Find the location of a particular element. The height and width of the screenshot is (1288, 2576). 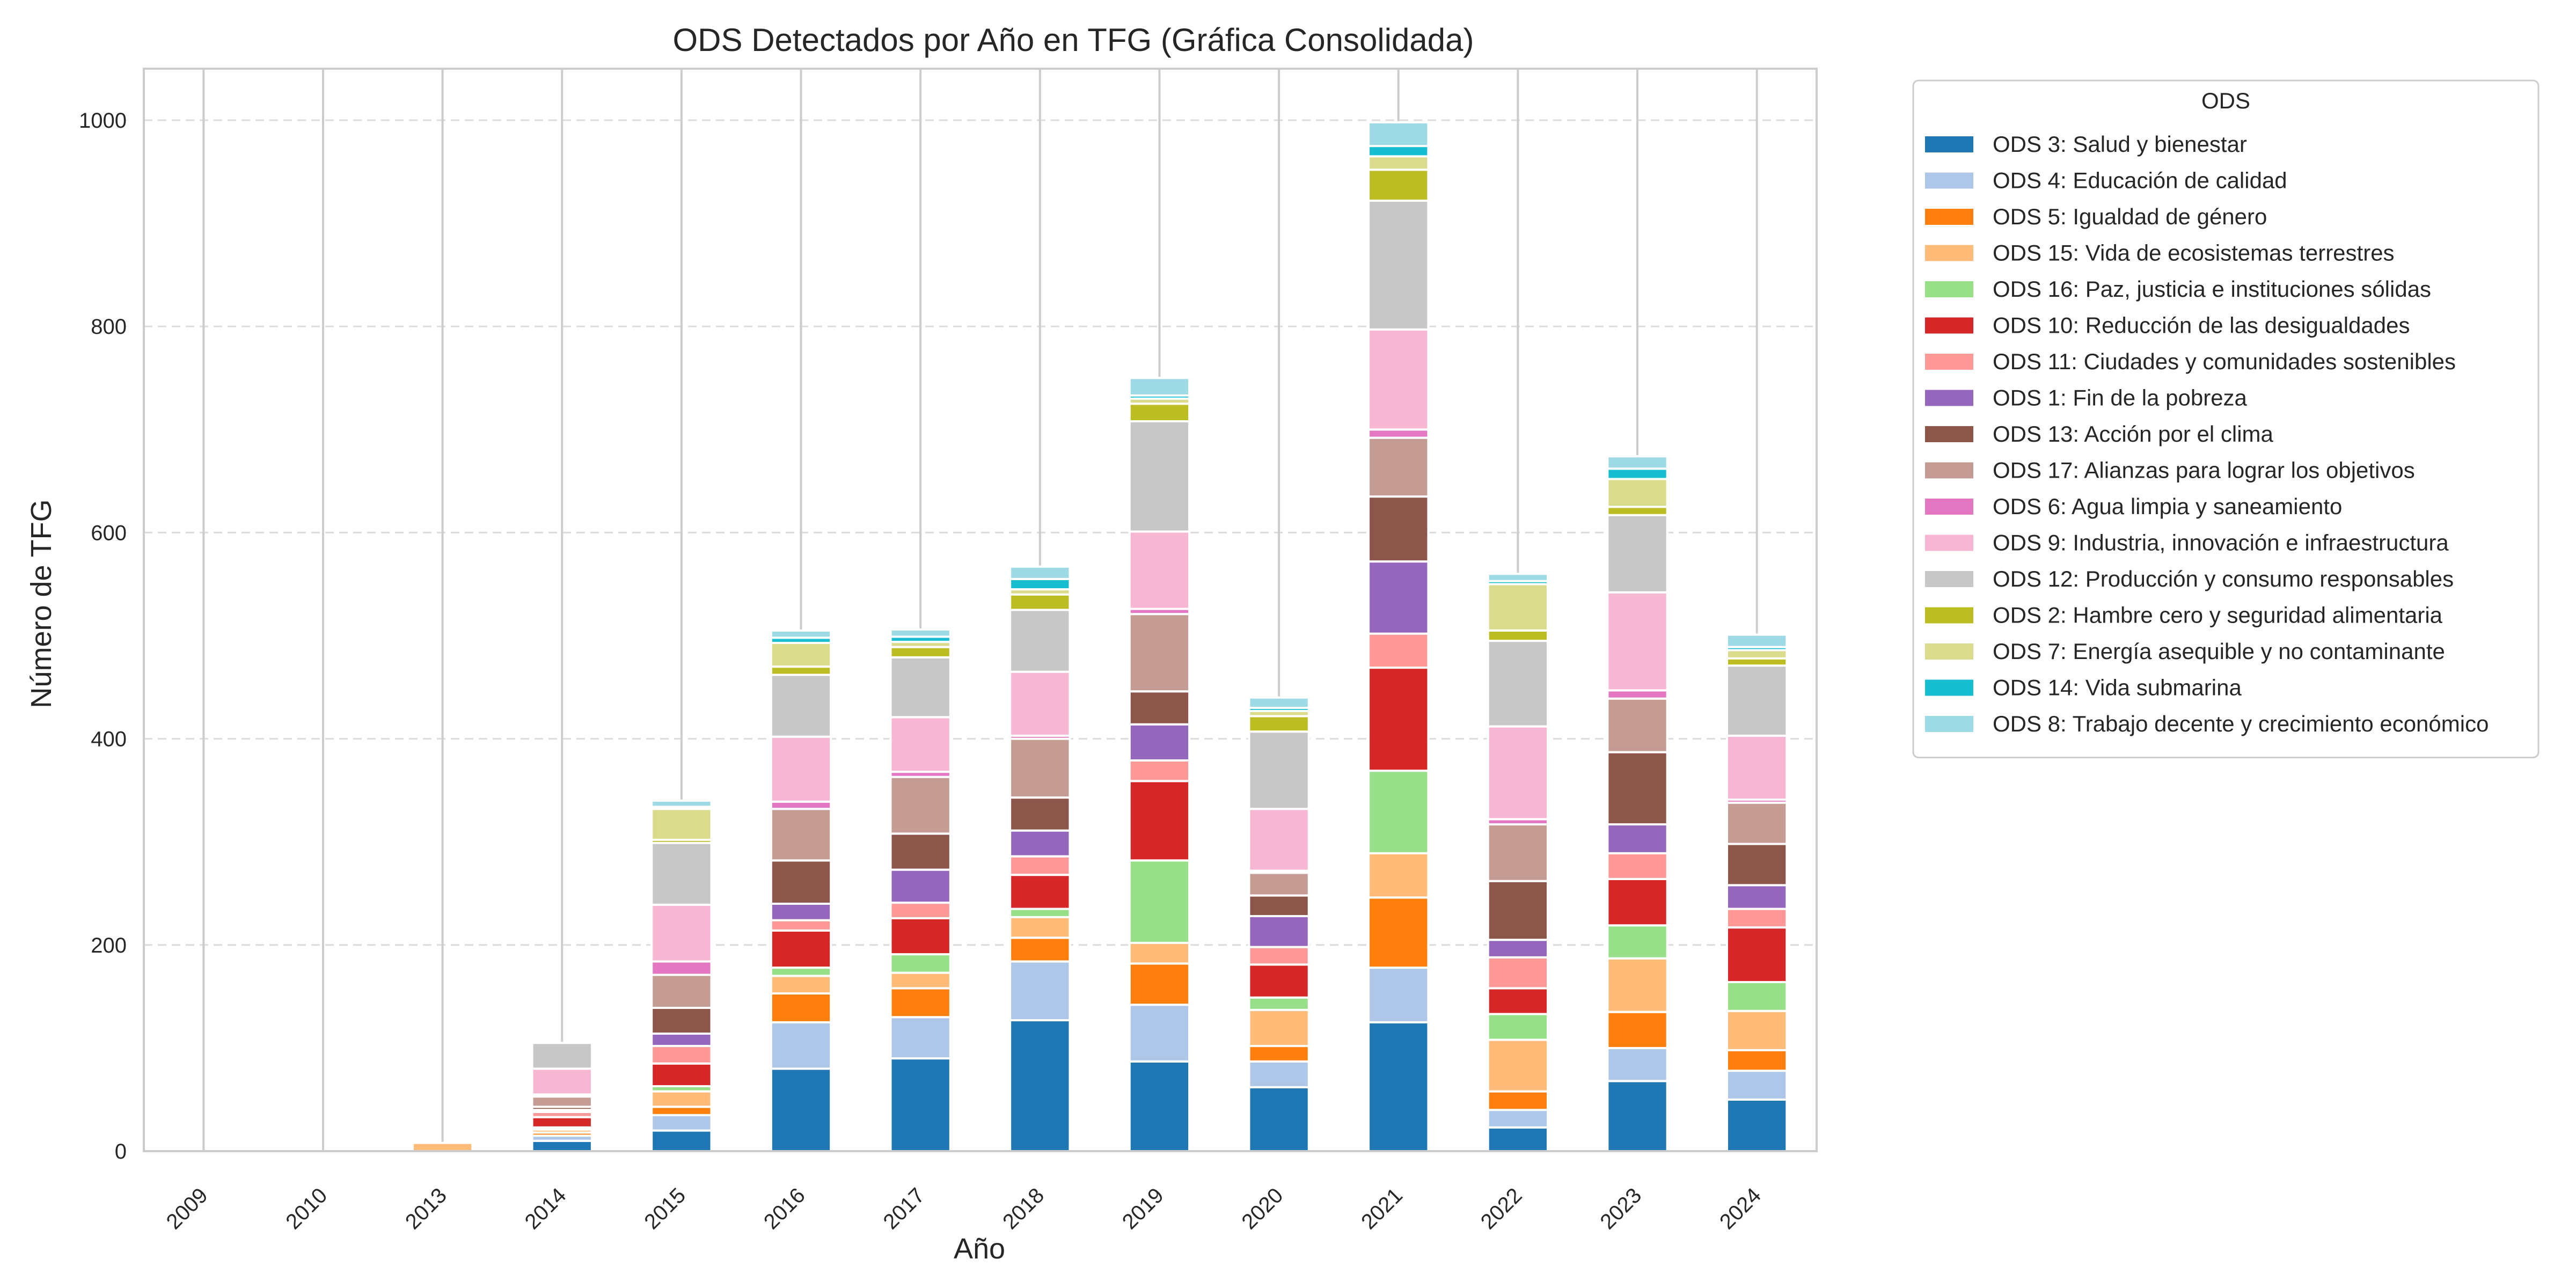

legend-item: ODS 10: Reducción de las desigualdades is located at coordinates (2167, 325).